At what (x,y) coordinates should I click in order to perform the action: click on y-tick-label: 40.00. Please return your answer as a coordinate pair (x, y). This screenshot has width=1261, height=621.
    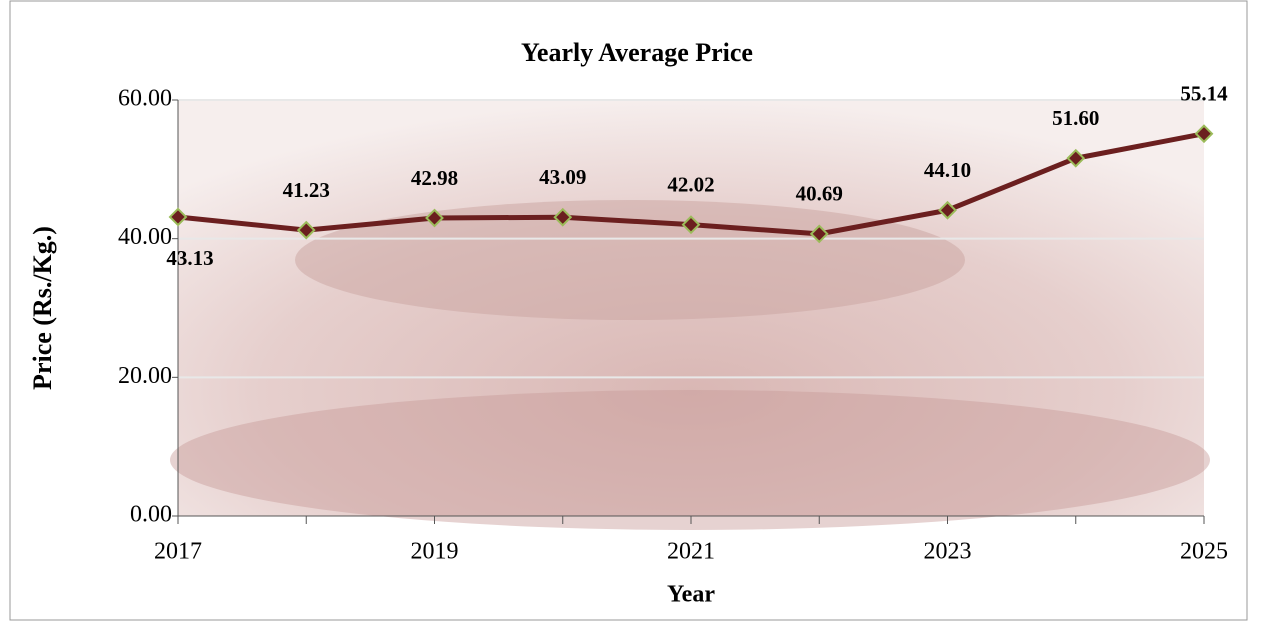
    Looking at the image, I should click on (145, 237).